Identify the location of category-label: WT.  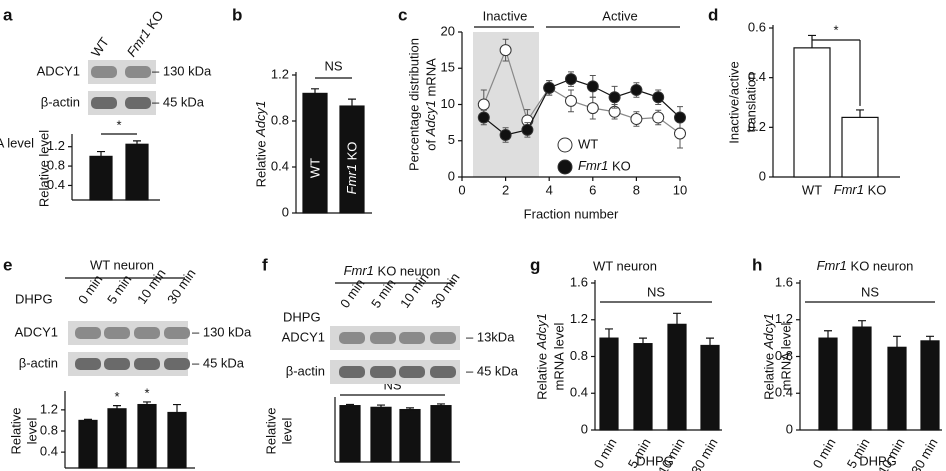
(314, 168).